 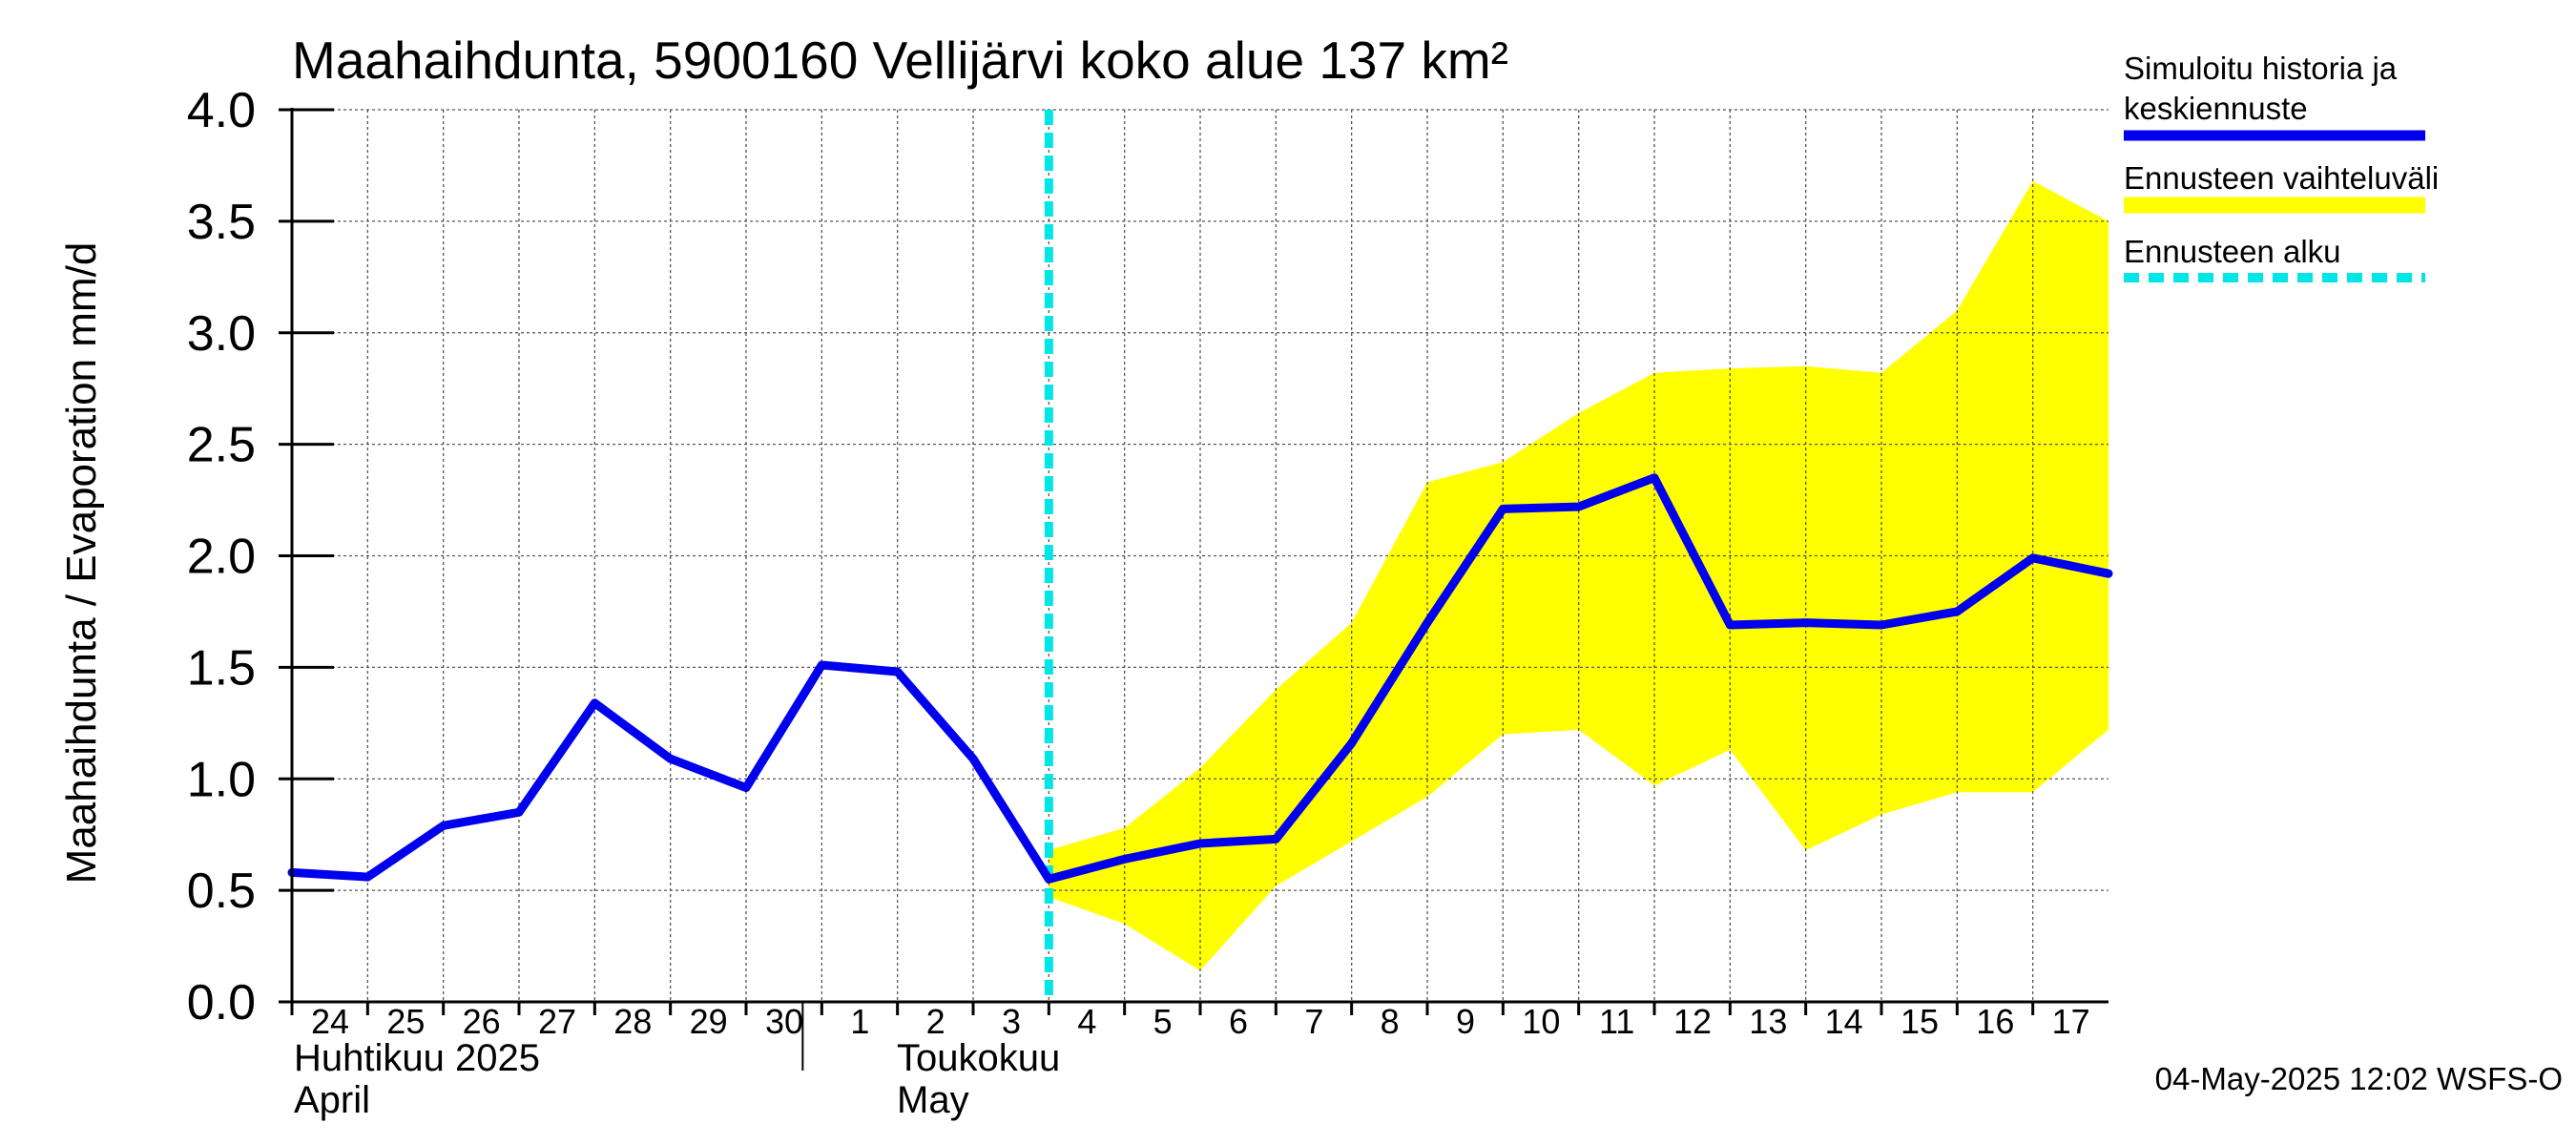 What do you see at coordinates (221, 445) in the screenshot?
I see `y-tick-label: 2.5` at bounding box center [221, 445].